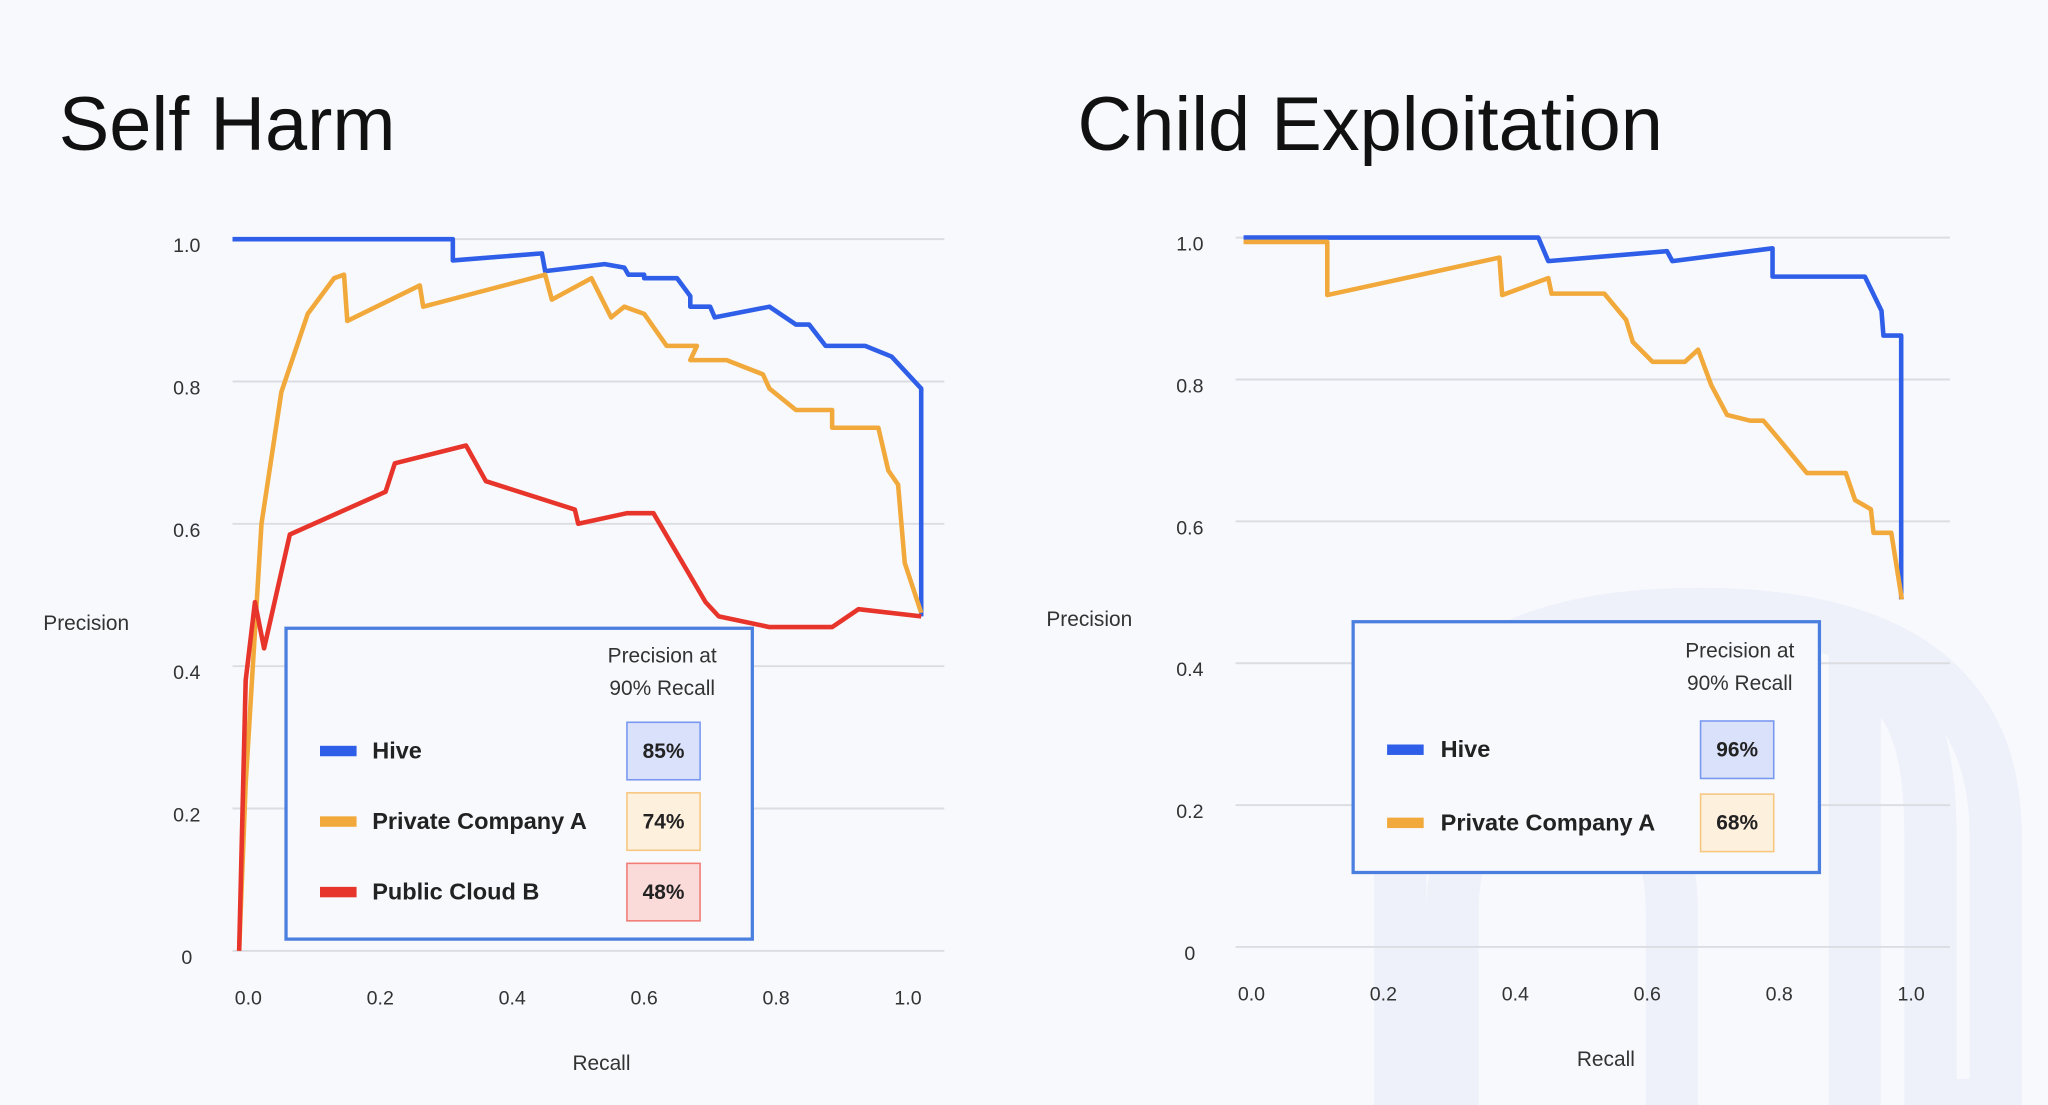  I want to click on summary-value: 96%, so click(1737, 750).